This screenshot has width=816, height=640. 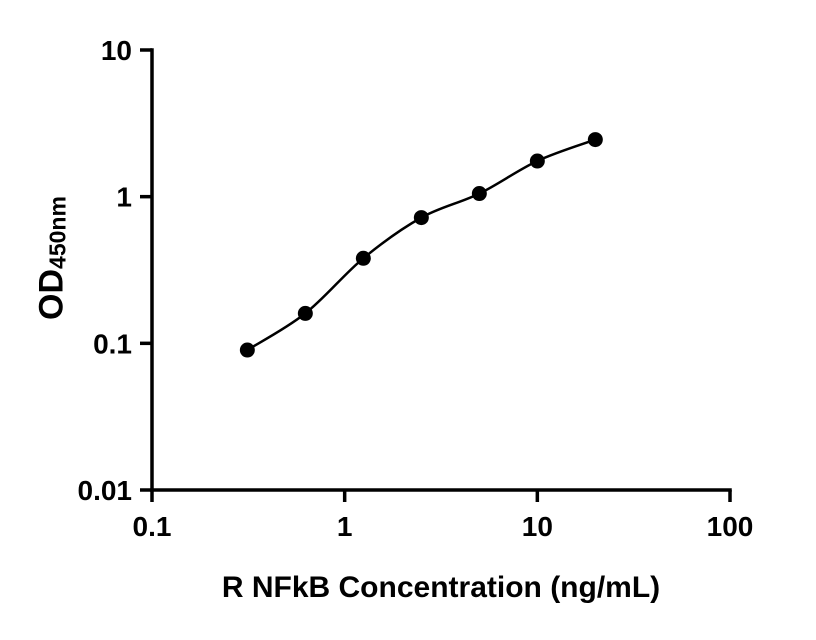 I want to click on x-tick-label: 10, so click(x=537, y=526).